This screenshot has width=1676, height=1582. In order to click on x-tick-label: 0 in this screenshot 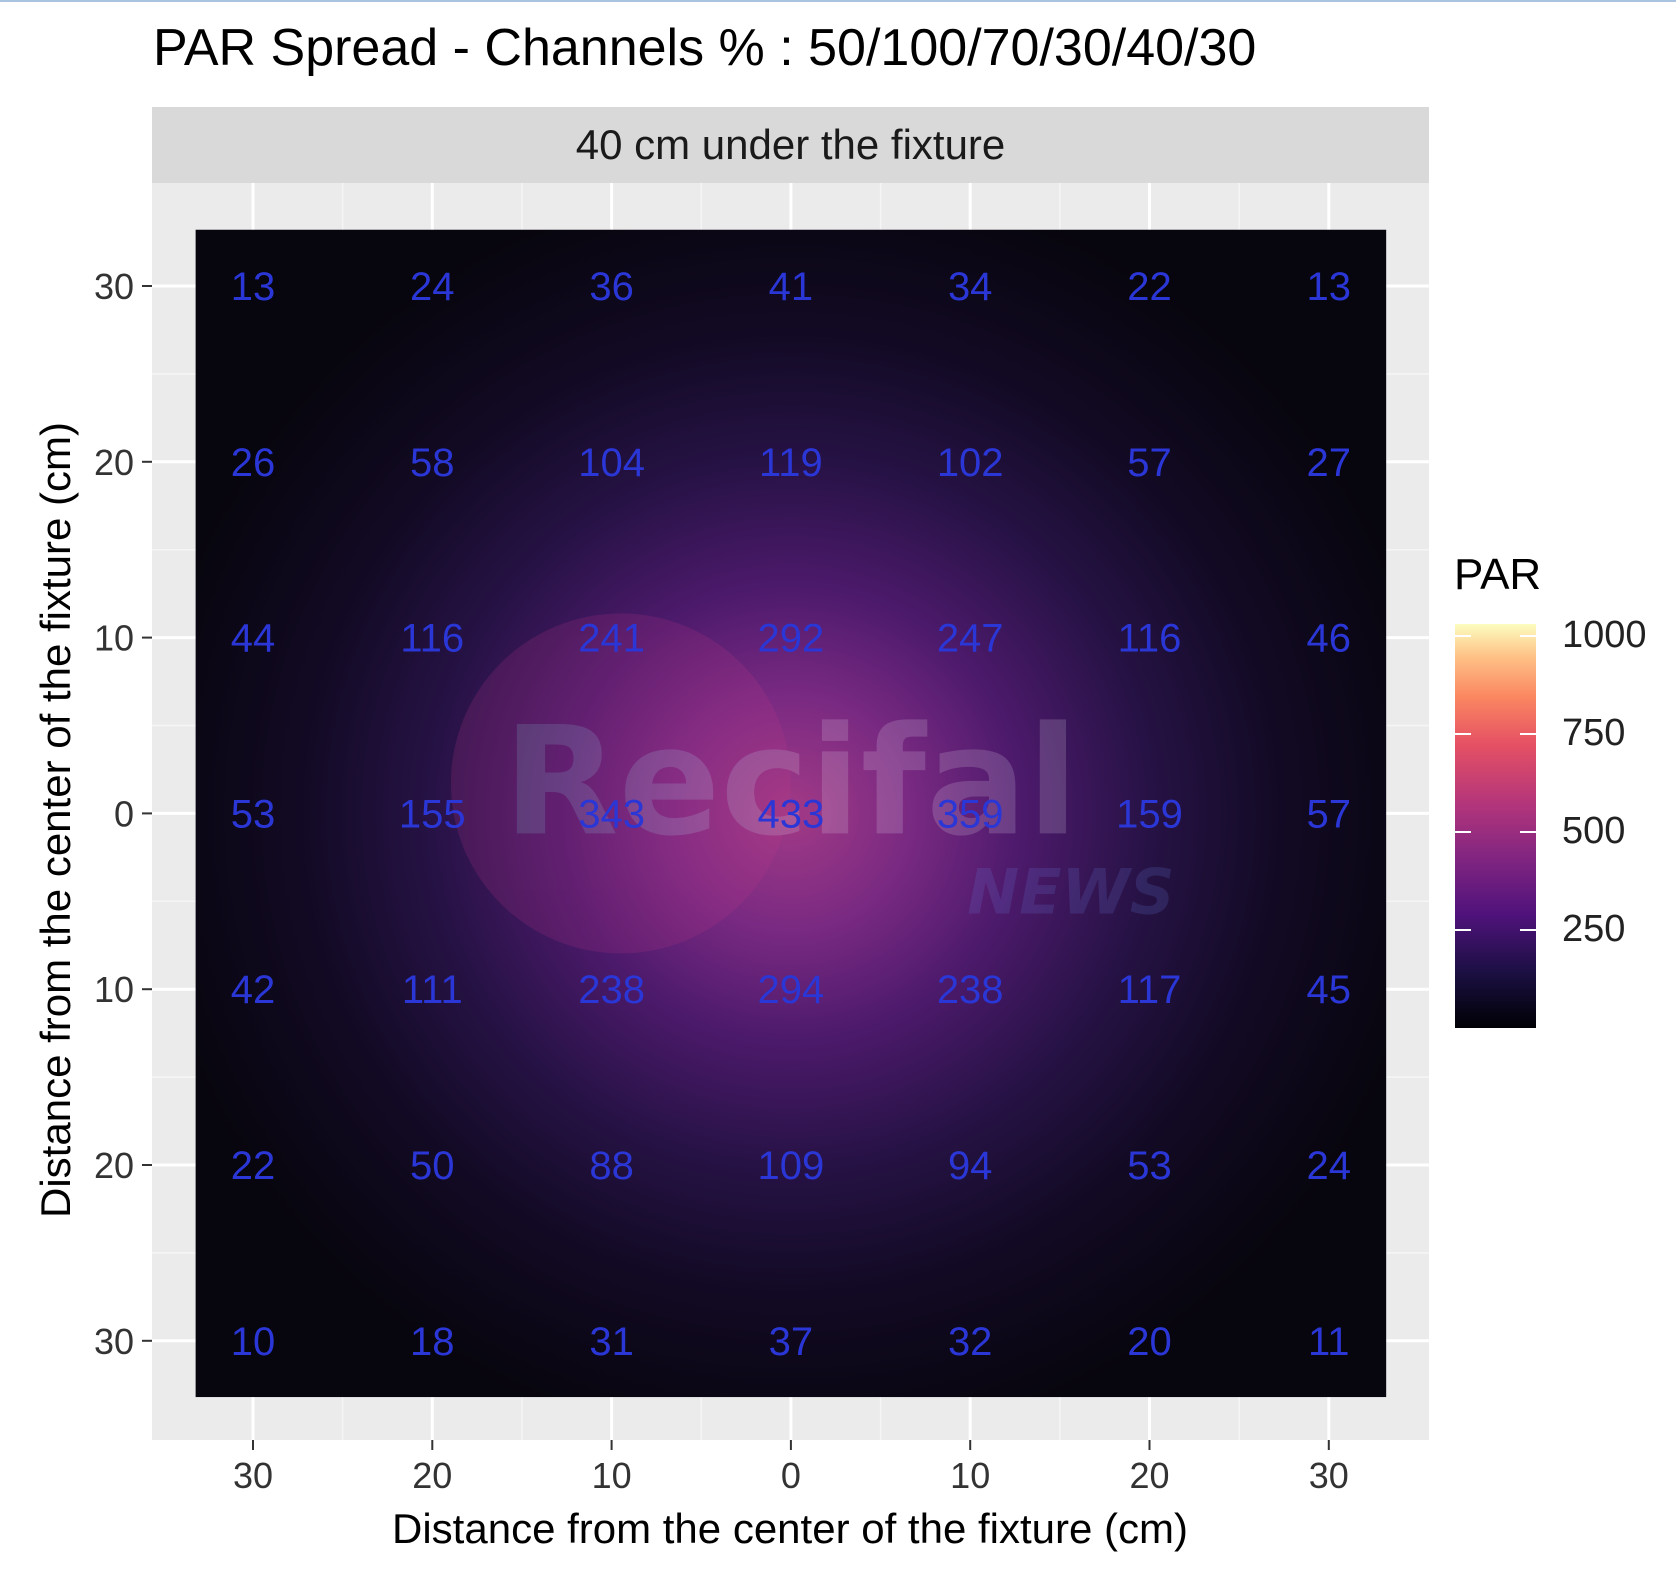, I will do `click(791, 1475)`.